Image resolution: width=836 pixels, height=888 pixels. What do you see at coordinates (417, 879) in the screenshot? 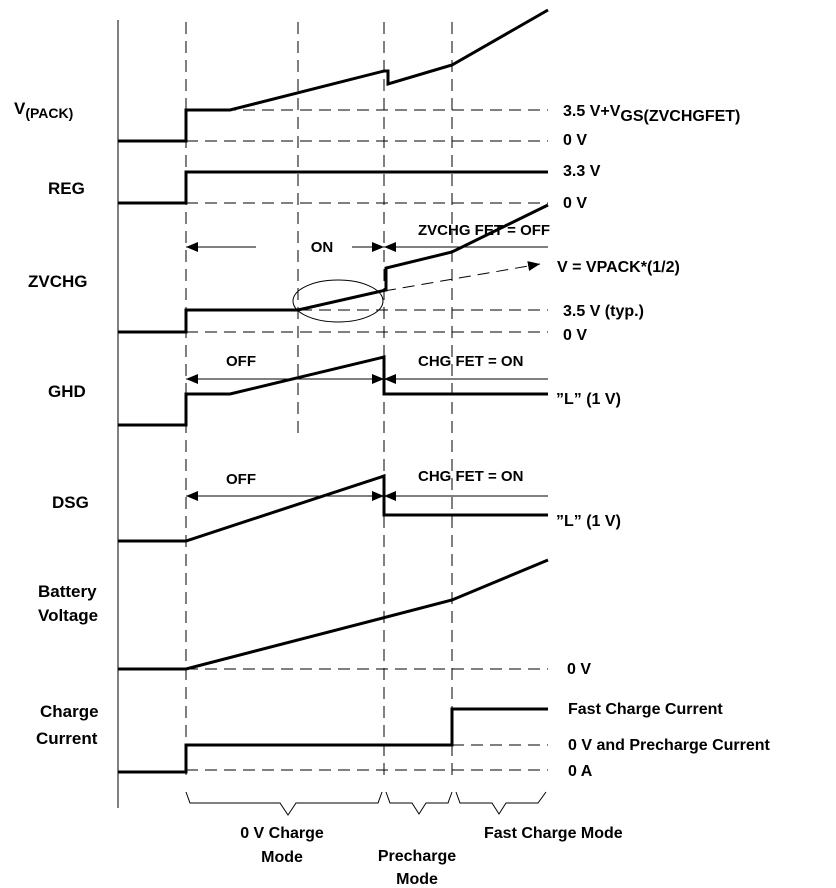
I see `mode-precharge-line2: Mode` at bounding box center [417, 879].